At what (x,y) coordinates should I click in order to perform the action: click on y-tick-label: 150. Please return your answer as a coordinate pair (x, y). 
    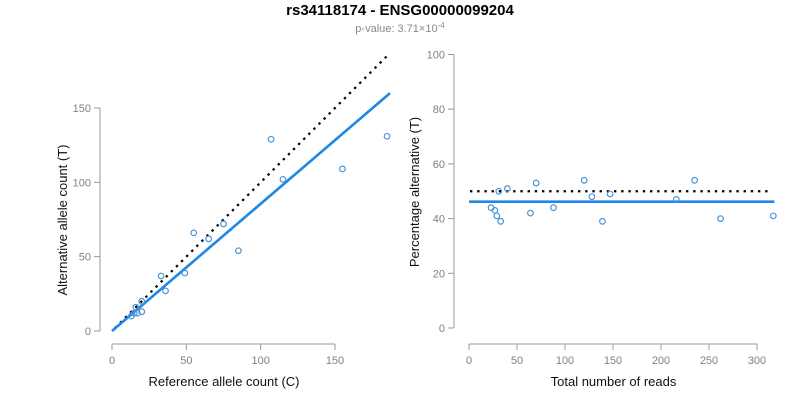
    Looking at the image, I should click on (82, 109).